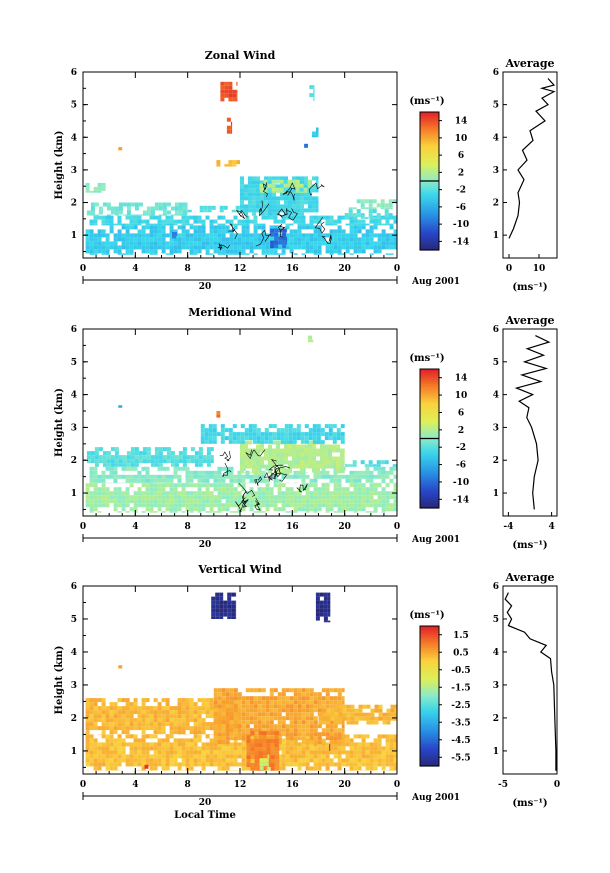  I want to click on profile-x-tick-label: -4, so click(508, 527).